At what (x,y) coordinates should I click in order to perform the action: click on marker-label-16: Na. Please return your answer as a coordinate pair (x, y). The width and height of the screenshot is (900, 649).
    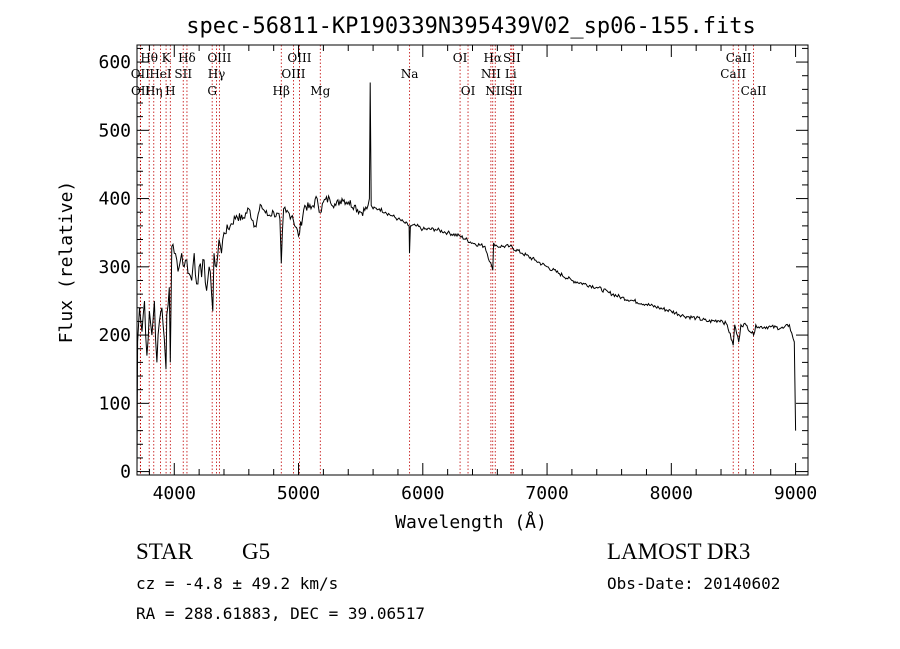
    Looking at the image, I should click on (410, 74).